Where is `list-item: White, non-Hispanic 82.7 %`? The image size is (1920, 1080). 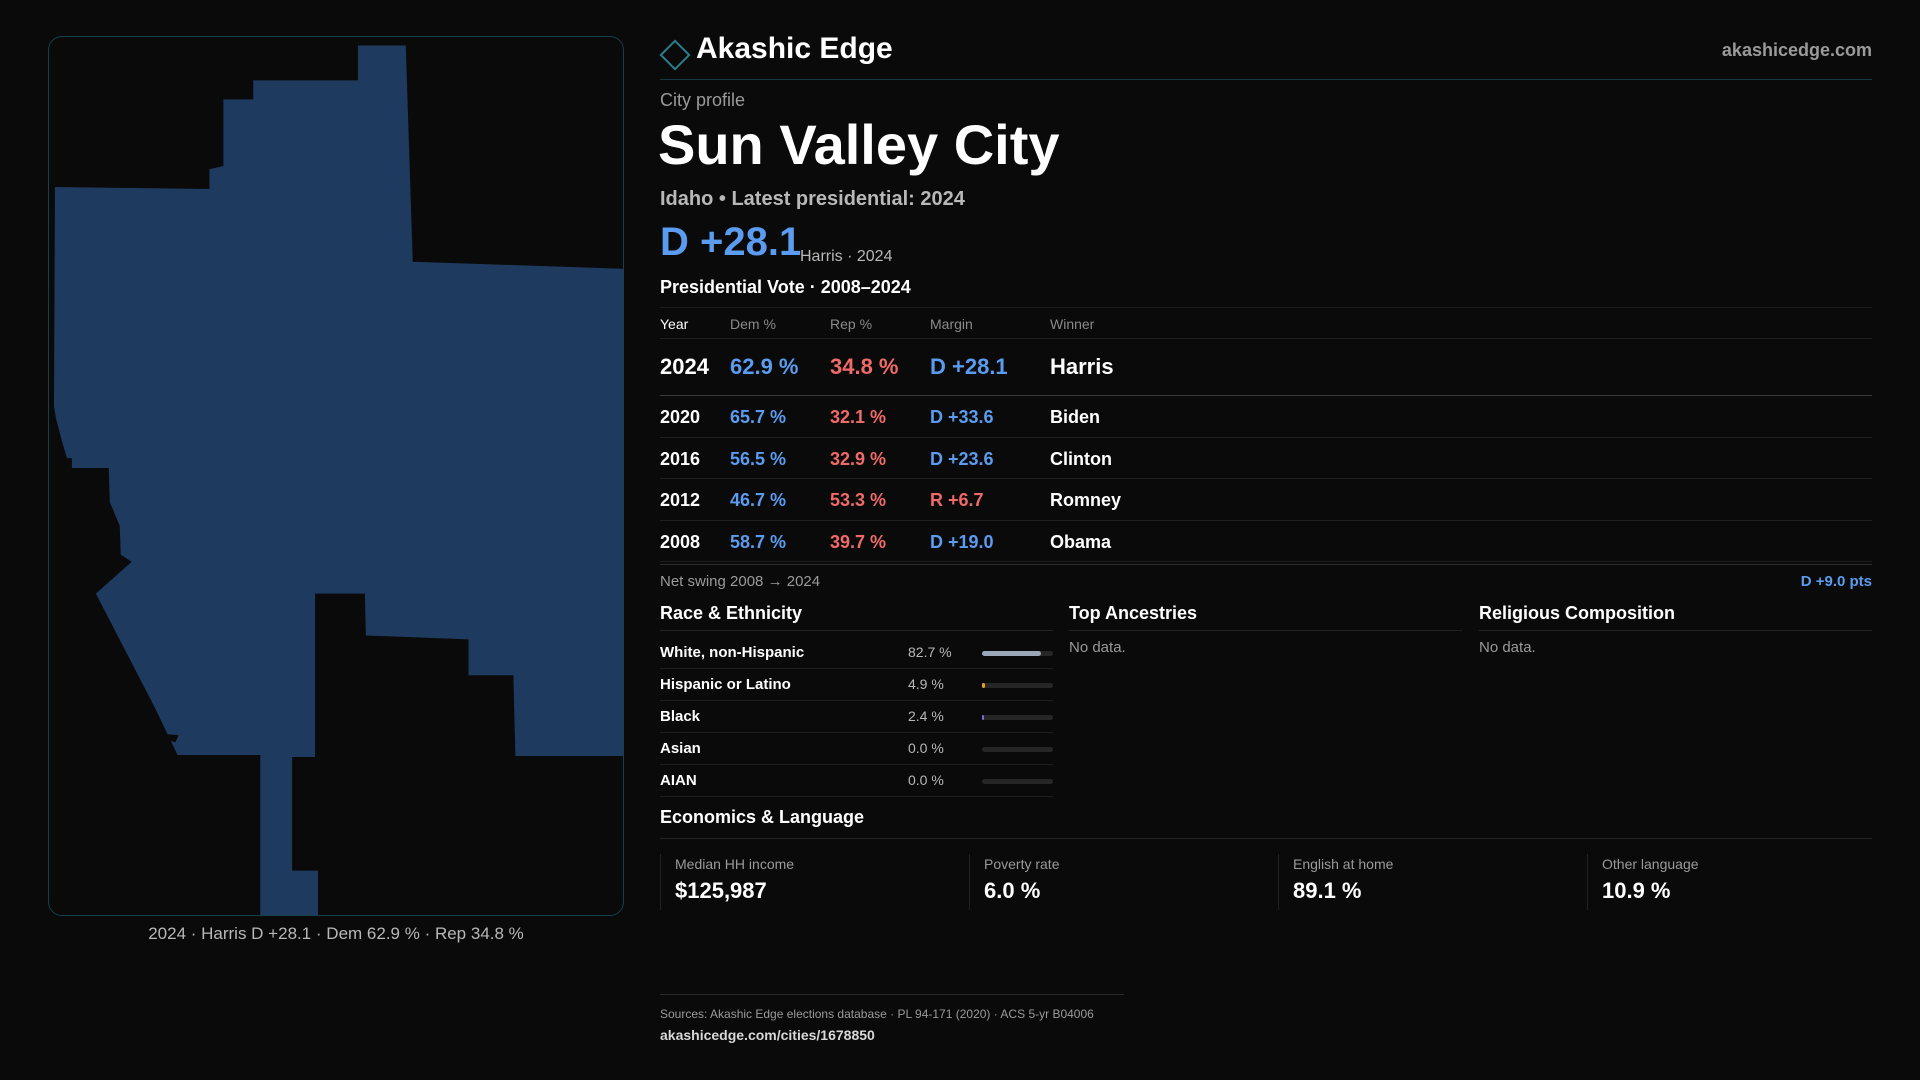
list-item: White, non-Hispanic 82.7 % is located at coordinates (856, 653).